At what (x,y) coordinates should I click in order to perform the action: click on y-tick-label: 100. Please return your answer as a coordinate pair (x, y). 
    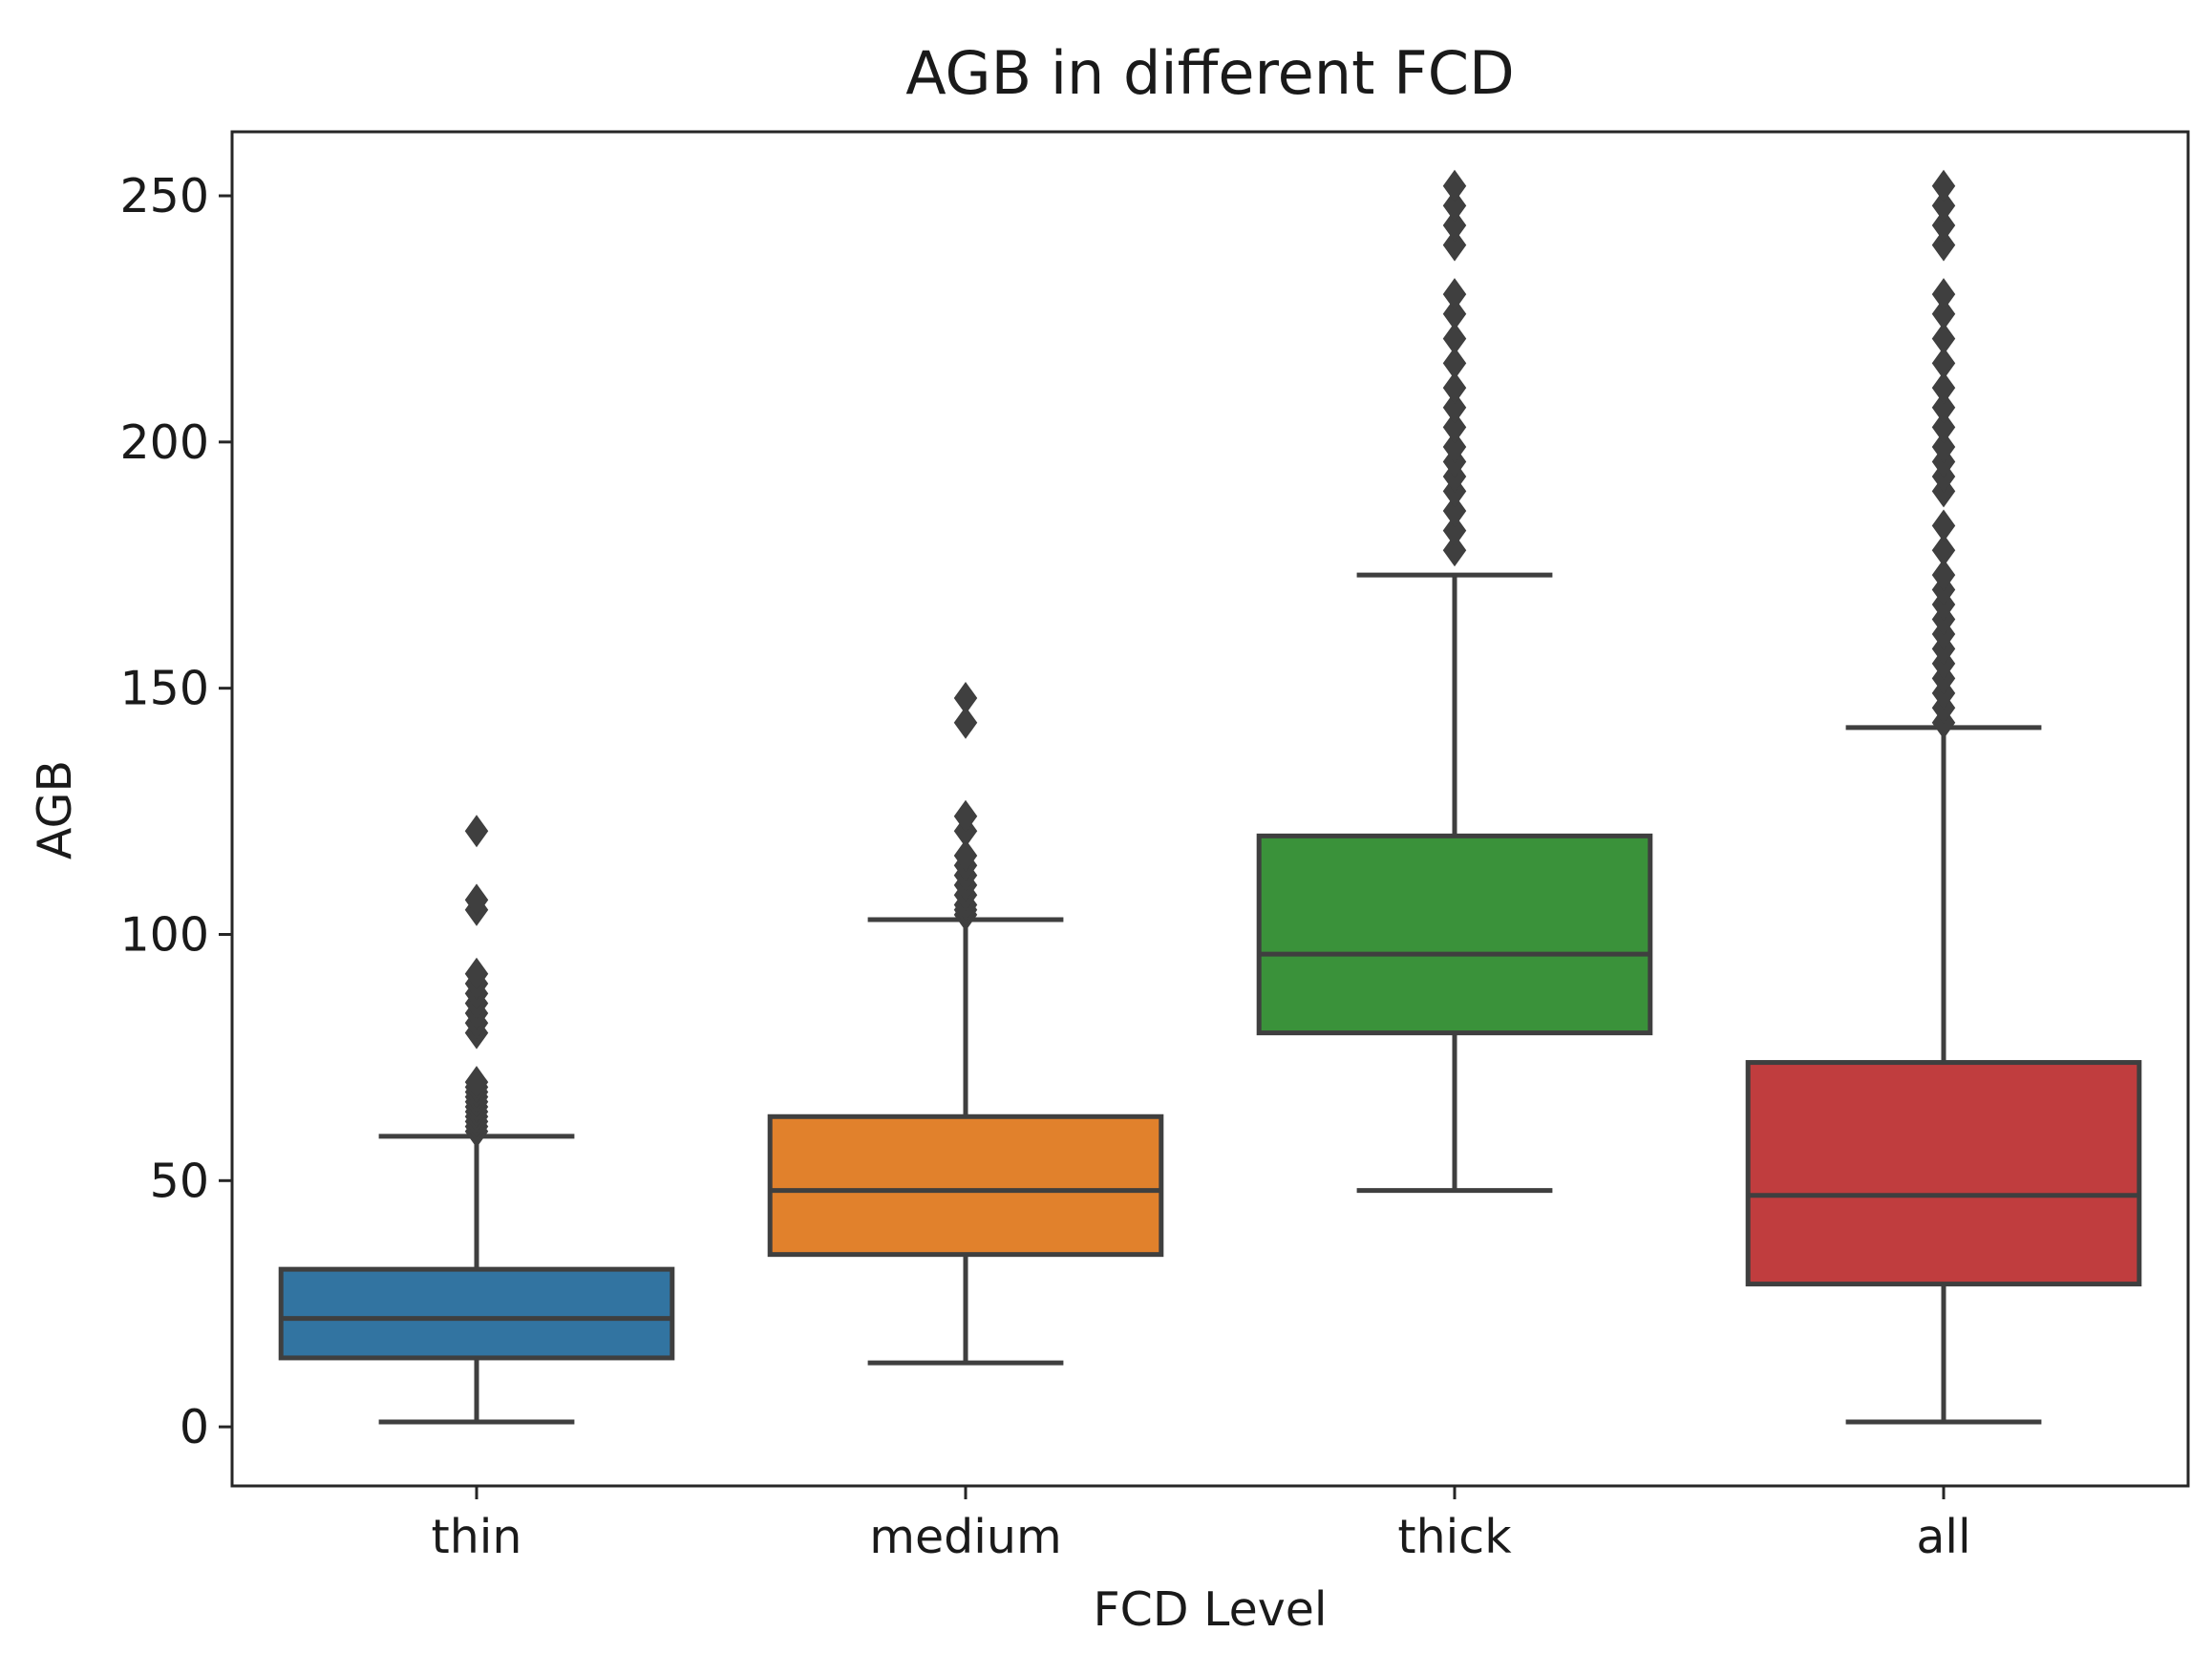
    Looking at the image, I should click on (164, 934).